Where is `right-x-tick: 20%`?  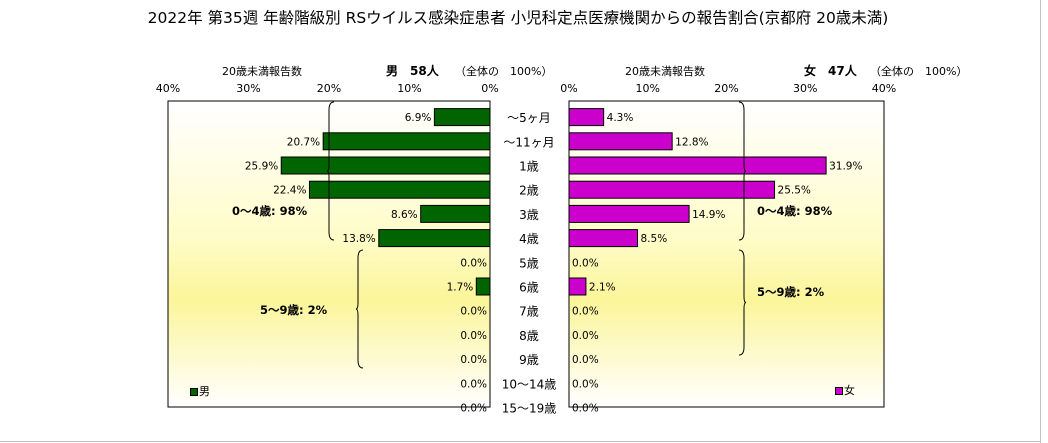 right-x-tick: 20% is located at coordinates (726, 88).